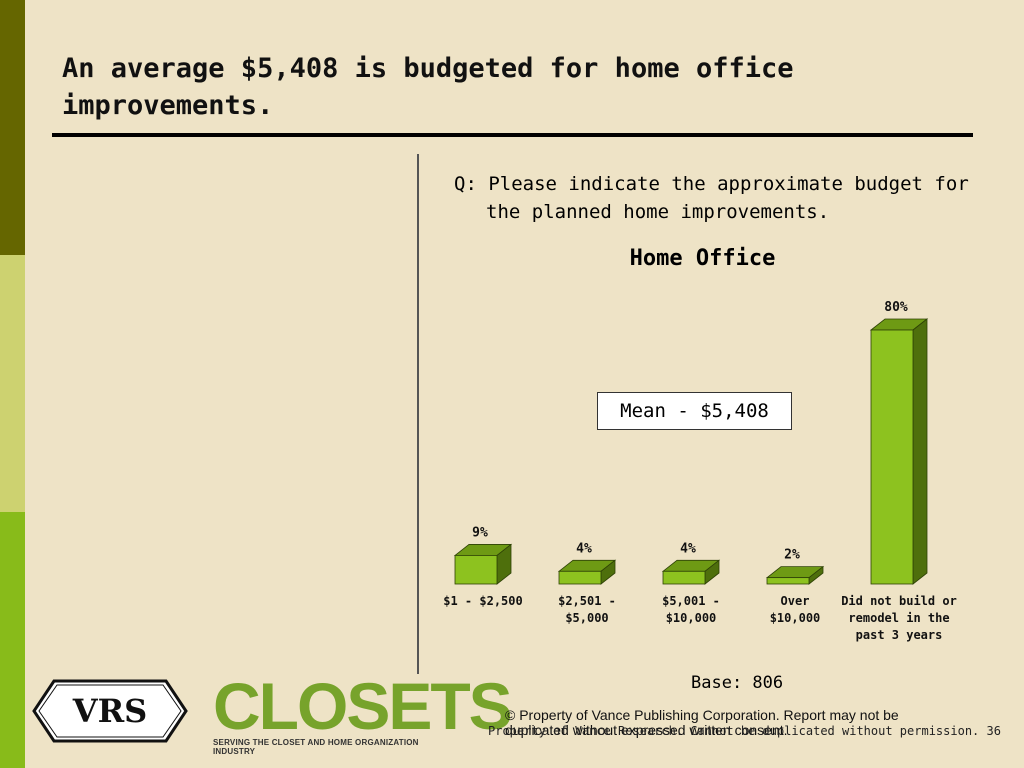 This screenshot has height=768, width=1024. I want to click on vertical-divider, so click(418, 414).